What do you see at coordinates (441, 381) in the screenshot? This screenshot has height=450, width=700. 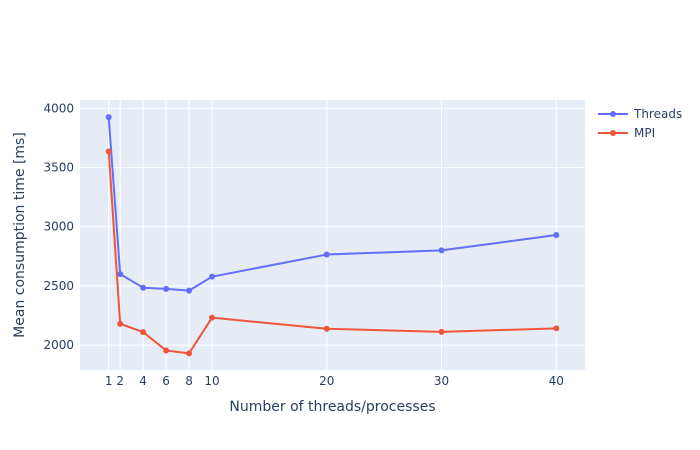 I see `x-tick-label: 30` at bounding box center [441, 381].